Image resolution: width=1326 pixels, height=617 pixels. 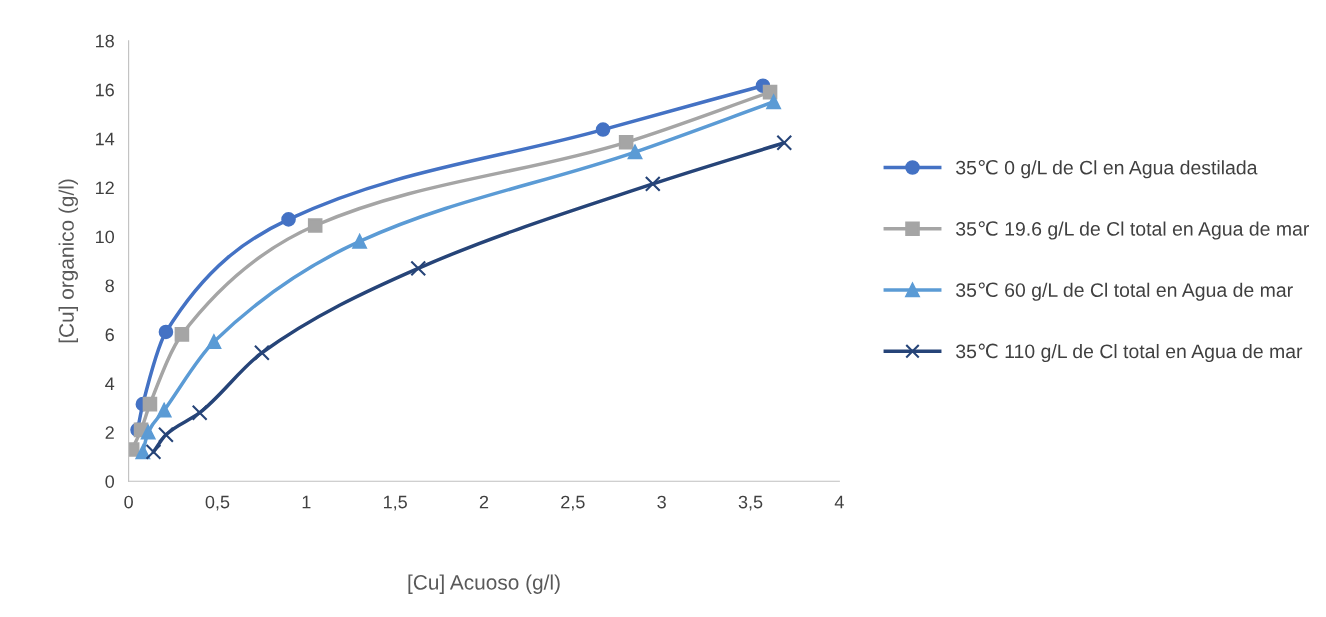 What do you see at coordinates (109, 335) in the screenshot?
I see `y-tick-label: 6` at bounding box center [109, 335].